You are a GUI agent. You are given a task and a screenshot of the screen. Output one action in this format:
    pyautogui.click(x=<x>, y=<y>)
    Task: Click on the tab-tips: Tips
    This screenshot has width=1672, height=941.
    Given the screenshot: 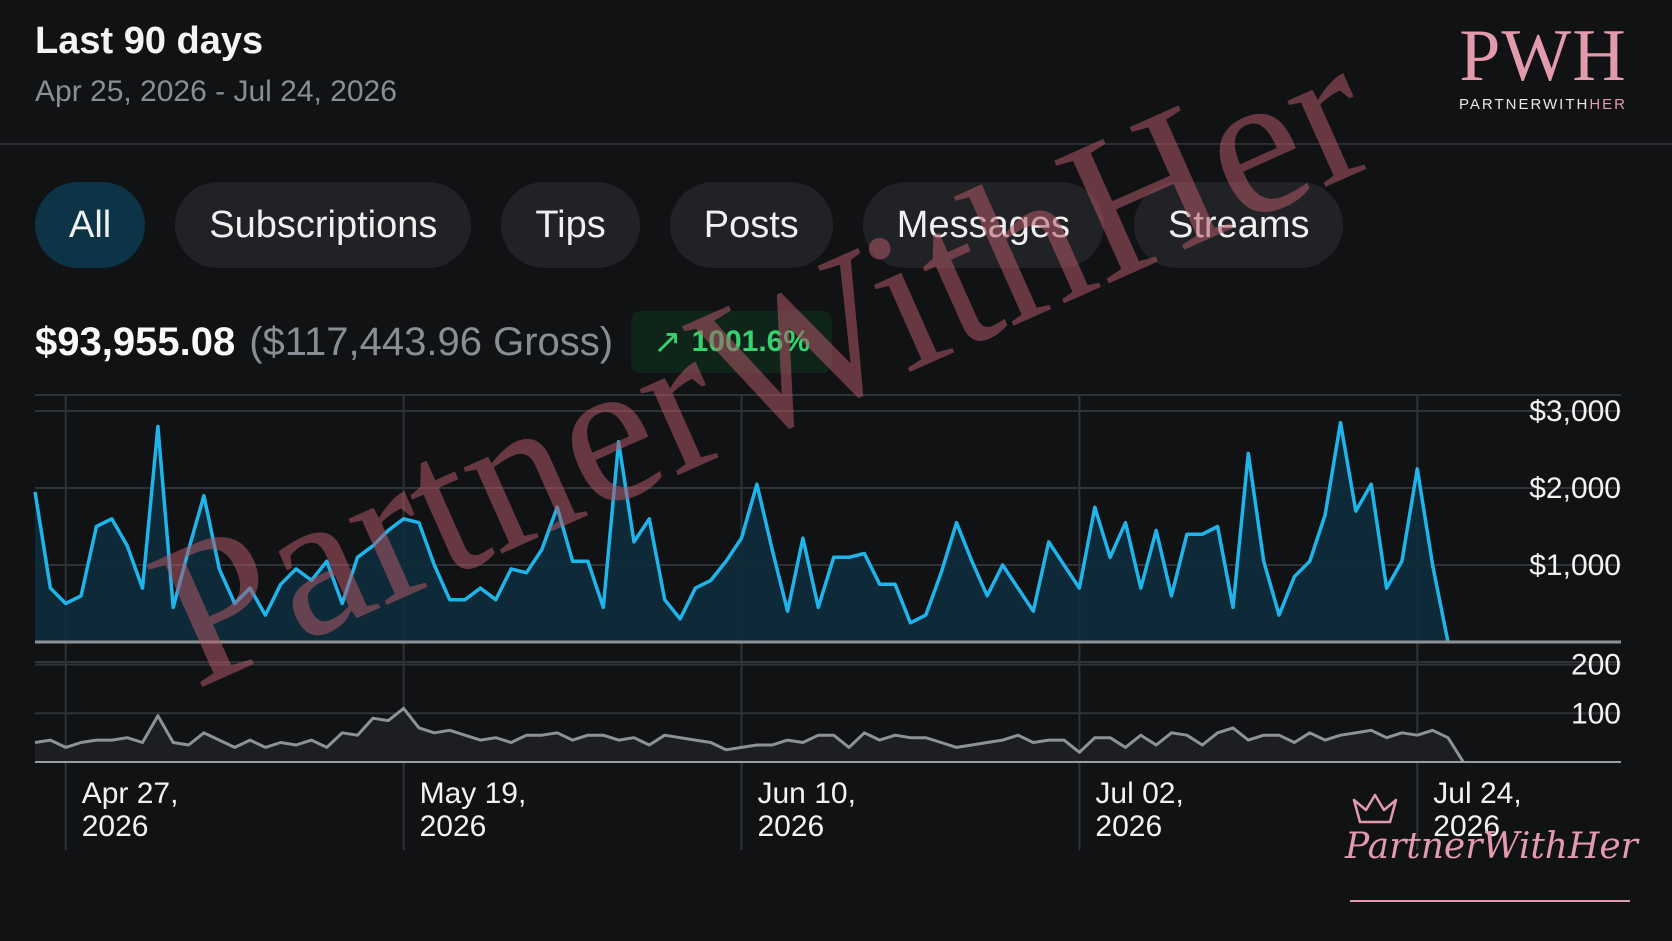 What is the action you would take?
    pyautogui.click(x=570, y=225)
    